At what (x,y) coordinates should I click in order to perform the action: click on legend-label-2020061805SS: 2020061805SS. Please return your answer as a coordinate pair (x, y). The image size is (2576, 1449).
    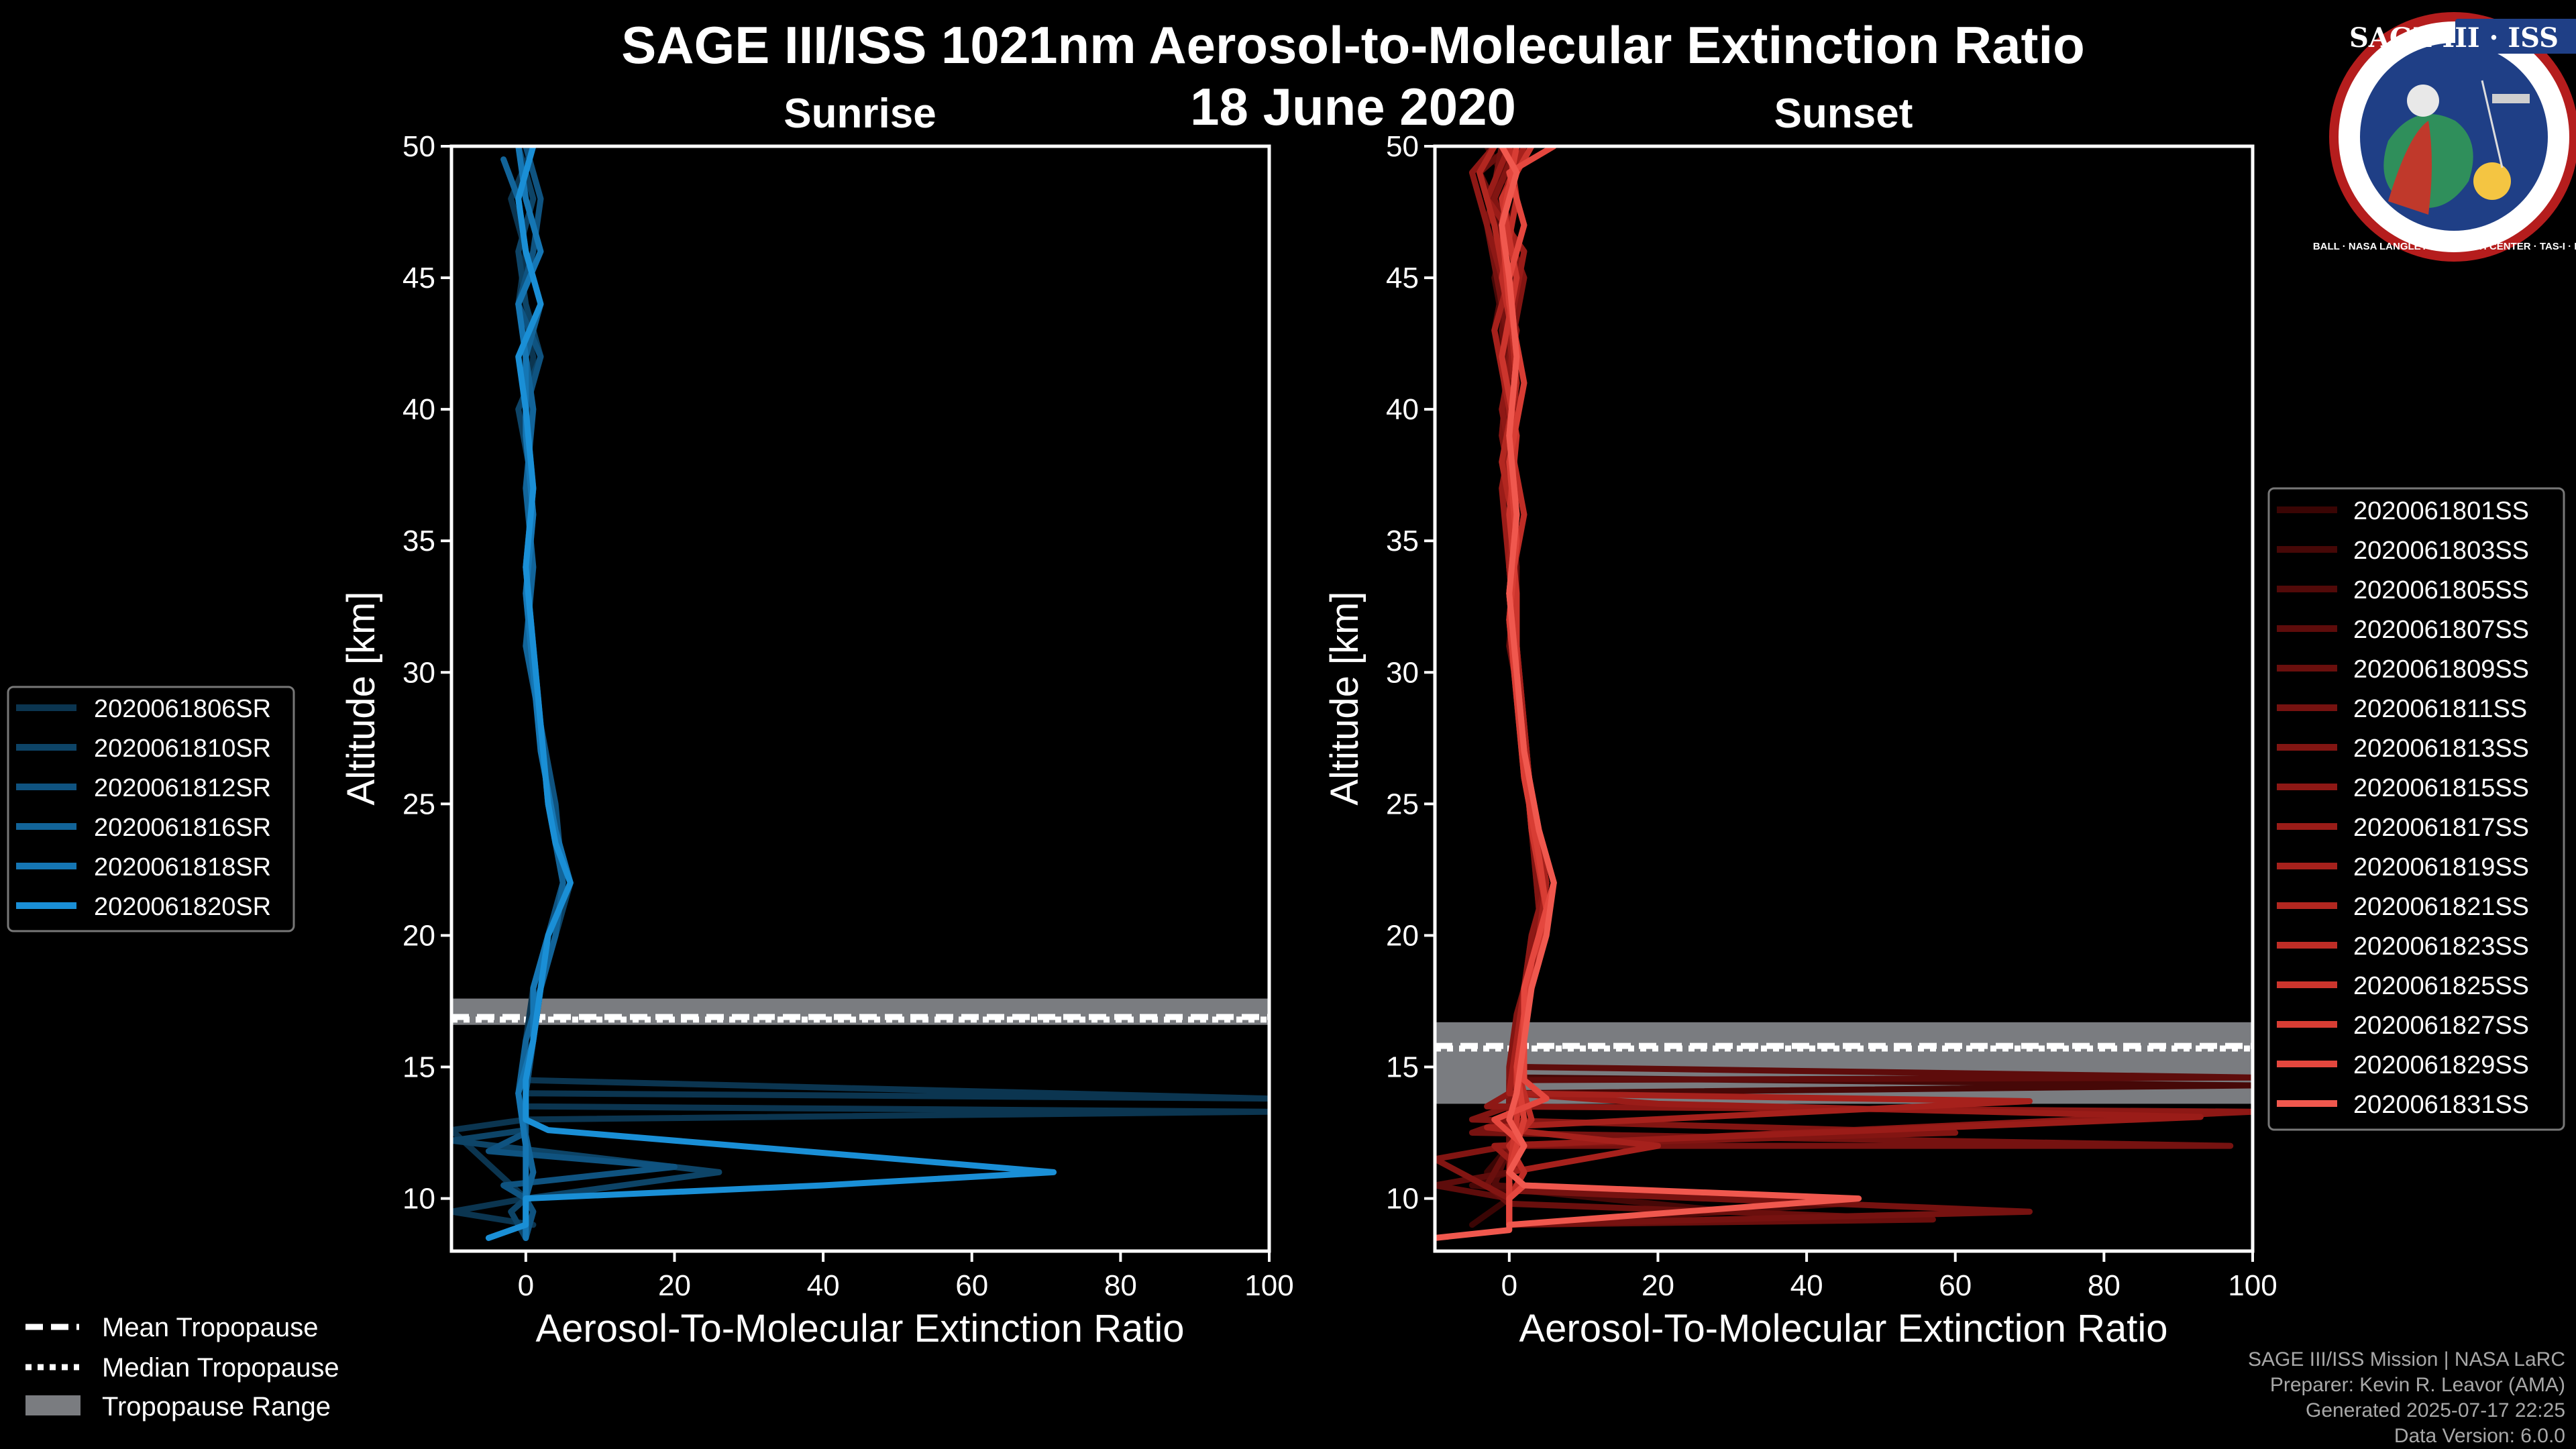
    Looking at the image, I should click on (2441, 590).